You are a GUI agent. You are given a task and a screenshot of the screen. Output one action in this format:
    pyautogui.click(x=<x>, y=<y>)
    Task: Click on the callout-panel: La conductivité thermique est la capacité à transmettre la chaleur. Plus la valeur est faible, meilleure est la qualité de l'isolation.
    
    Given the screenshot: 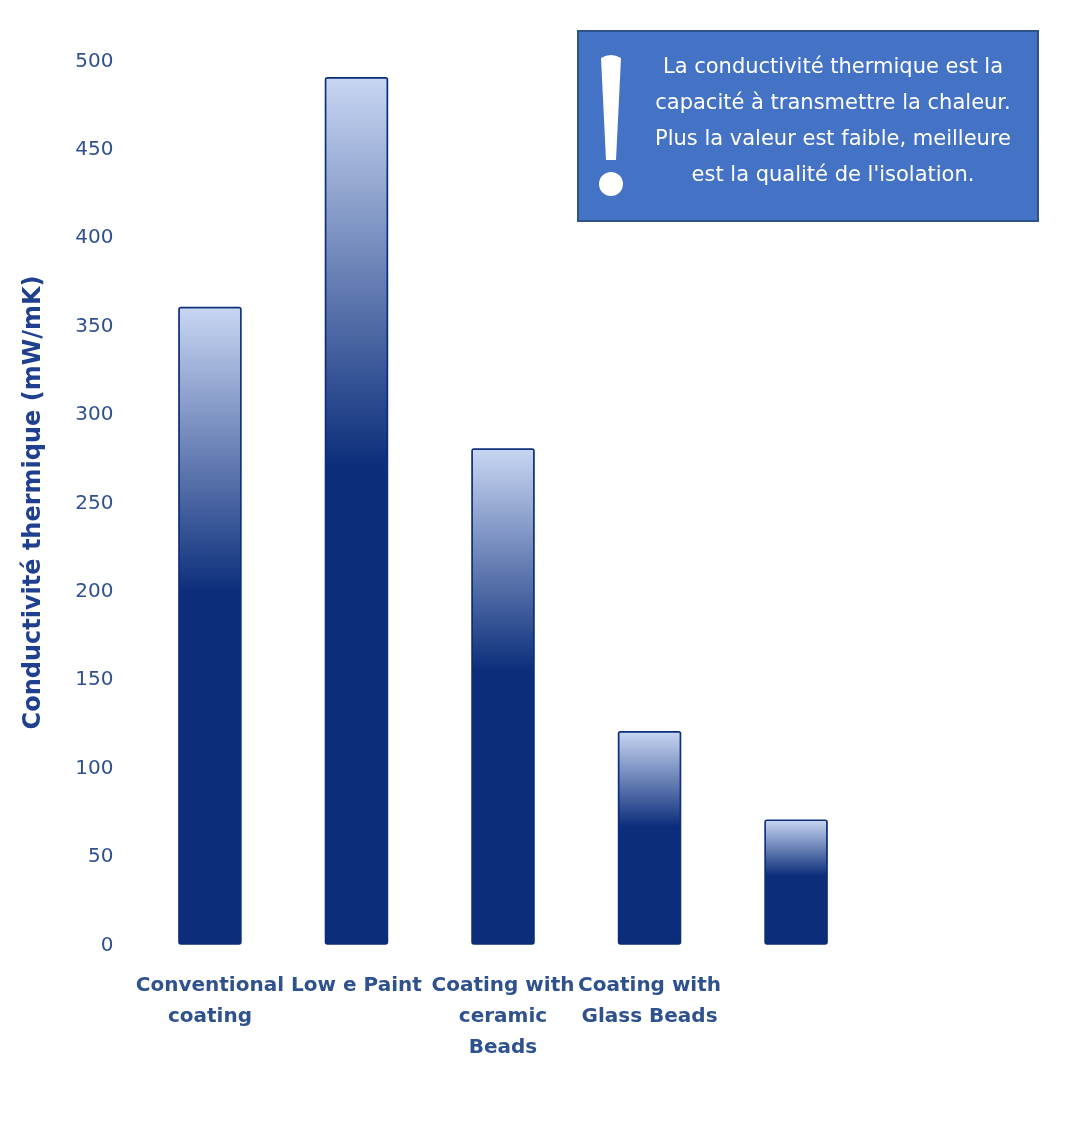 What is the action you would take?
    pyautogui.click(x=808, y=126)
    